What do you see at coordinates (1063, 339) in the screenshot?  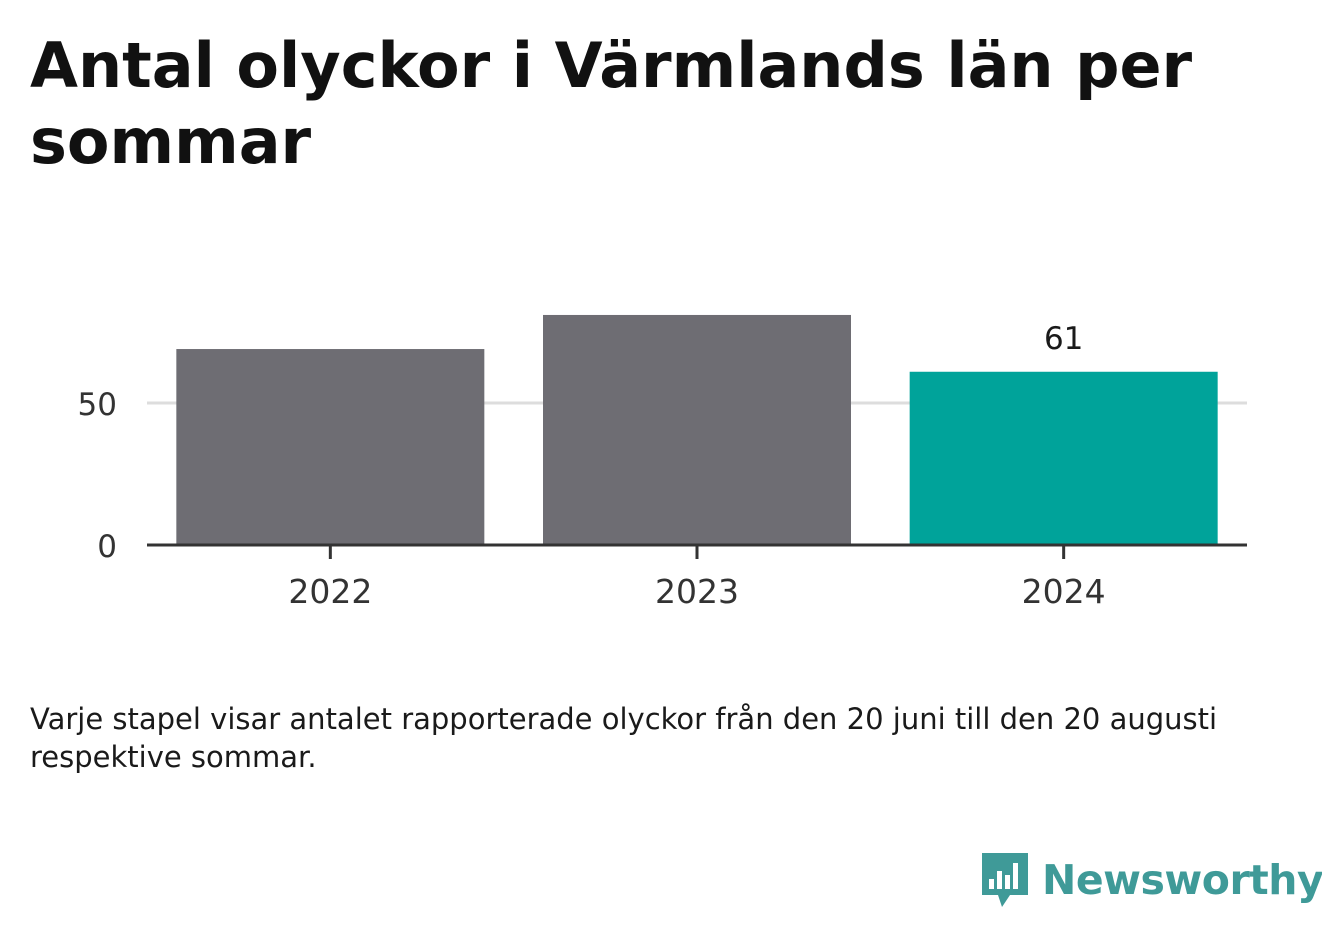 I see `data-label: 61` at bounding box center [1063, 339].